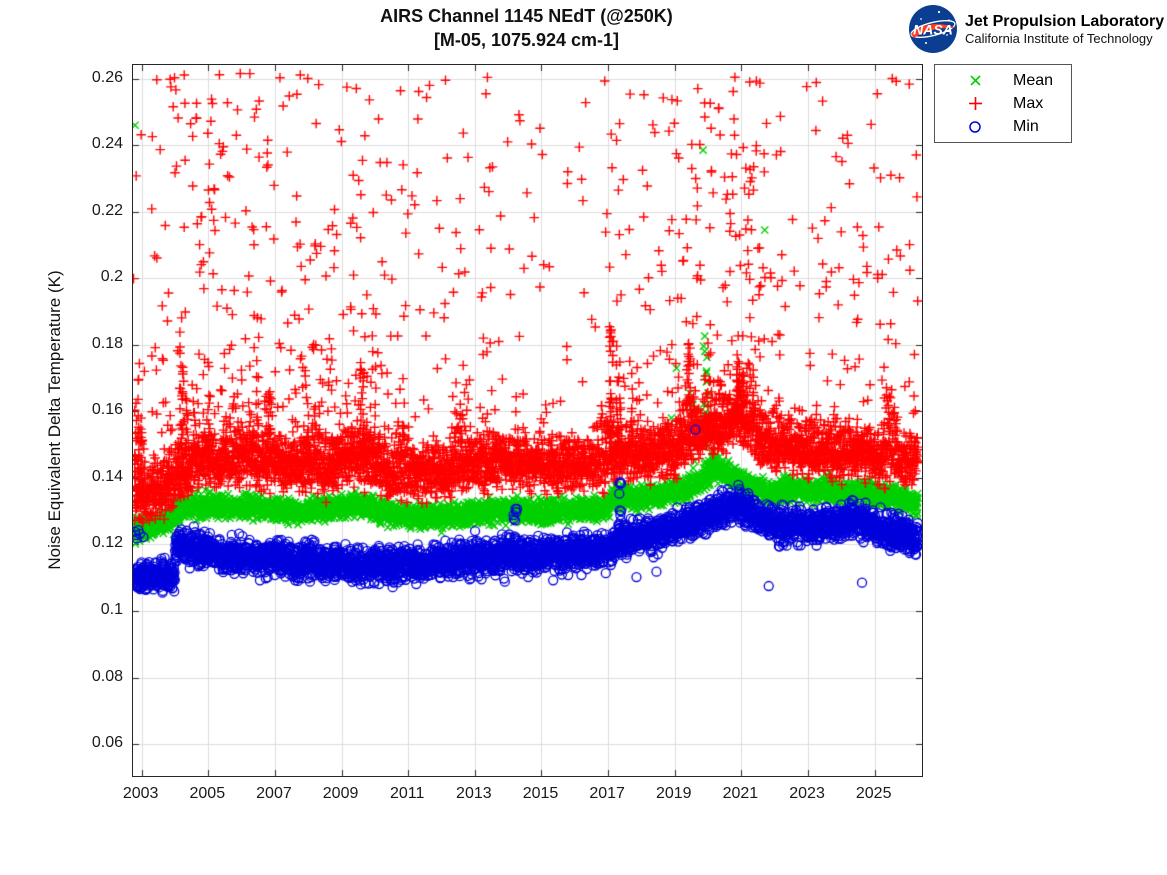  What do you see at coordinates (474, 793) in the screenshot?
I see `x-tick-label: 2013` at bounding box center [474, 793].